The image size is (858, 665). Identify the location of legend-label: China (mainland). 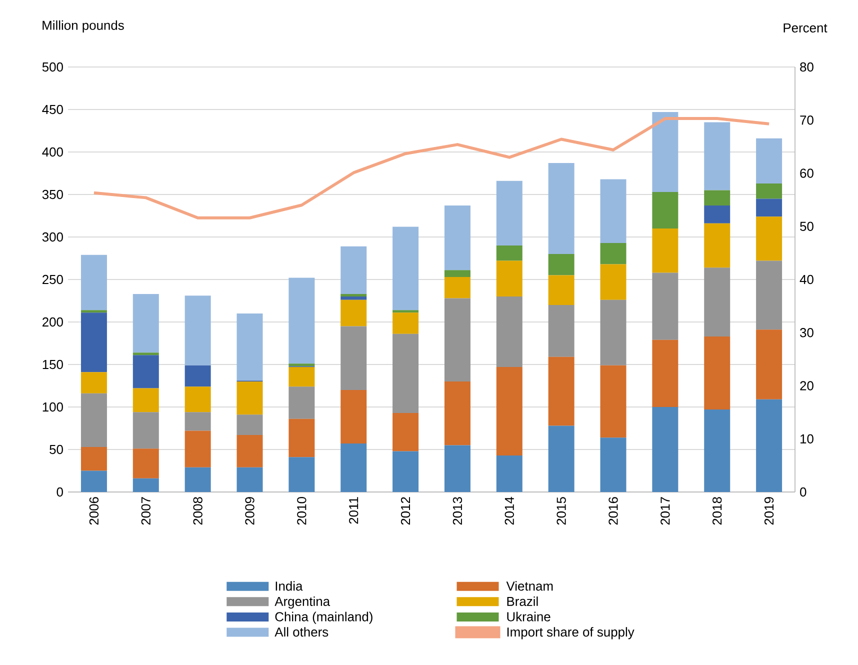
(323, 618).